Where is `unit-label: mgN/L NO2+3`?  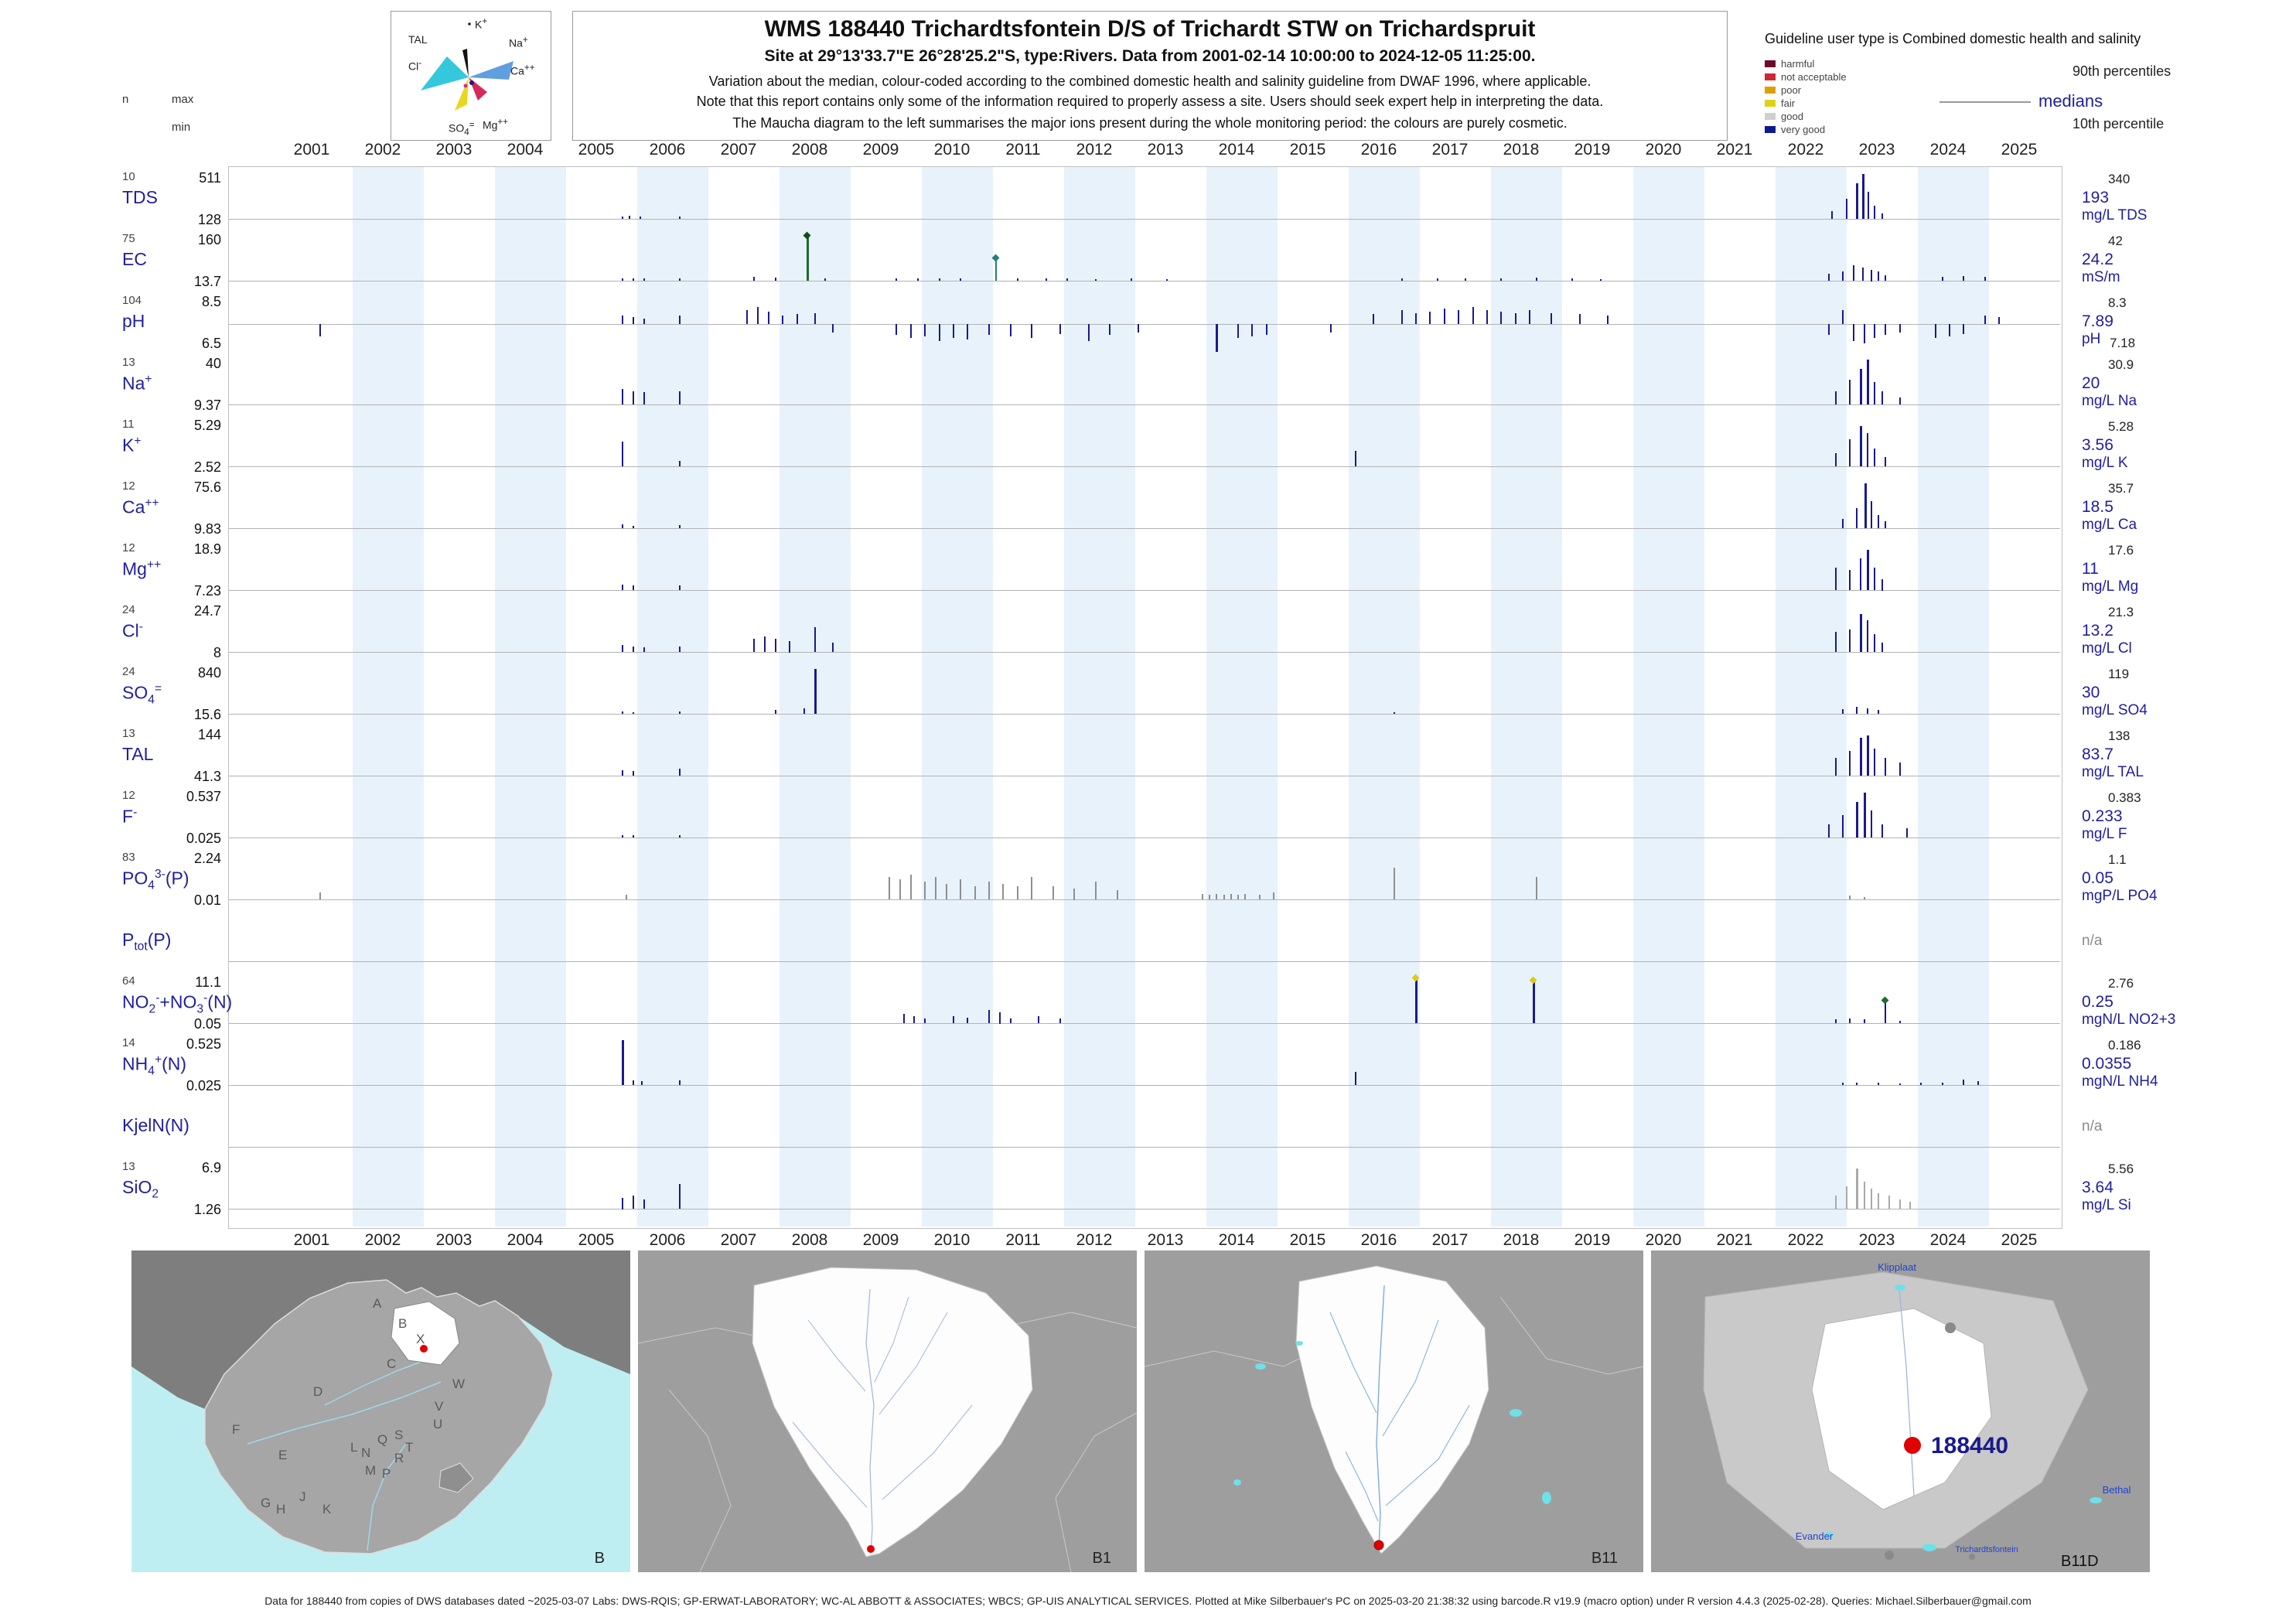 unit-label: mgN/L NO2+3 is located at coordinates (2129, 1020).